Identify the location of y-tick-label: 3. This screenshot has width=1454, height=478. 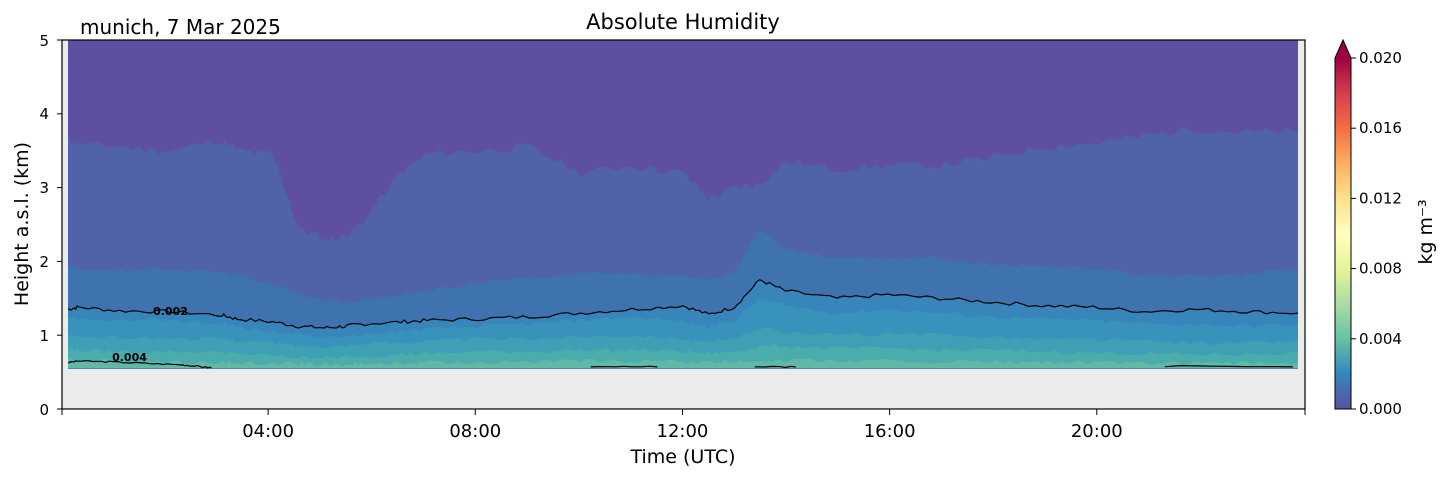
(44, 188).